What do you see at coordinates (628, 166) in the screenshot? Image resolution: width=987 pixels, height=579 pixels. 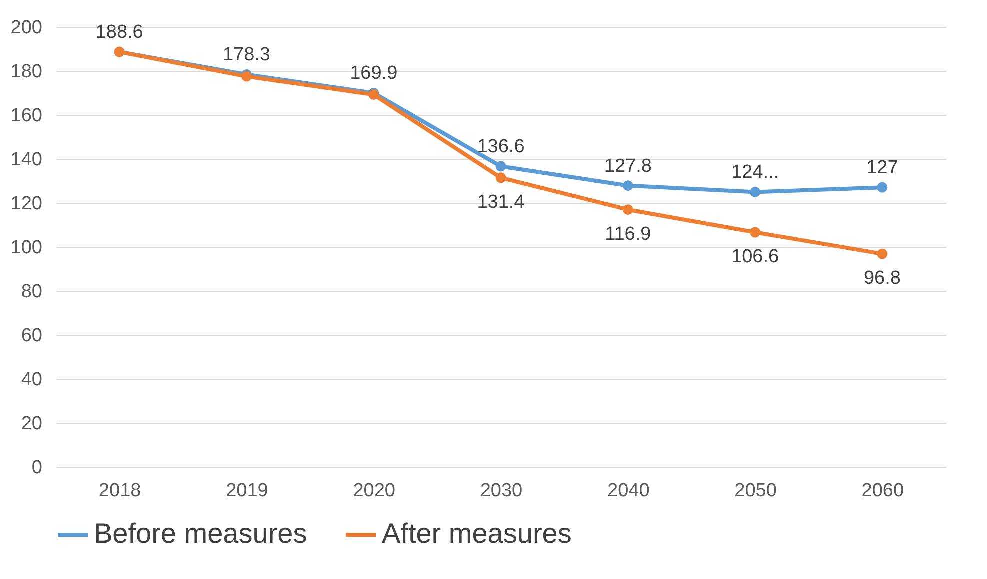 I see `data-label: 127.8` at bounding box center [628, 166].